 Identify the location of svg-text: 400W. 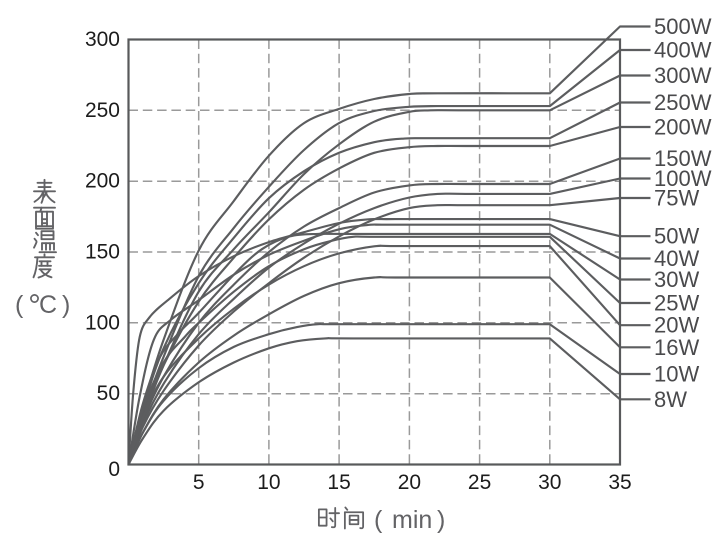
(683, 50).